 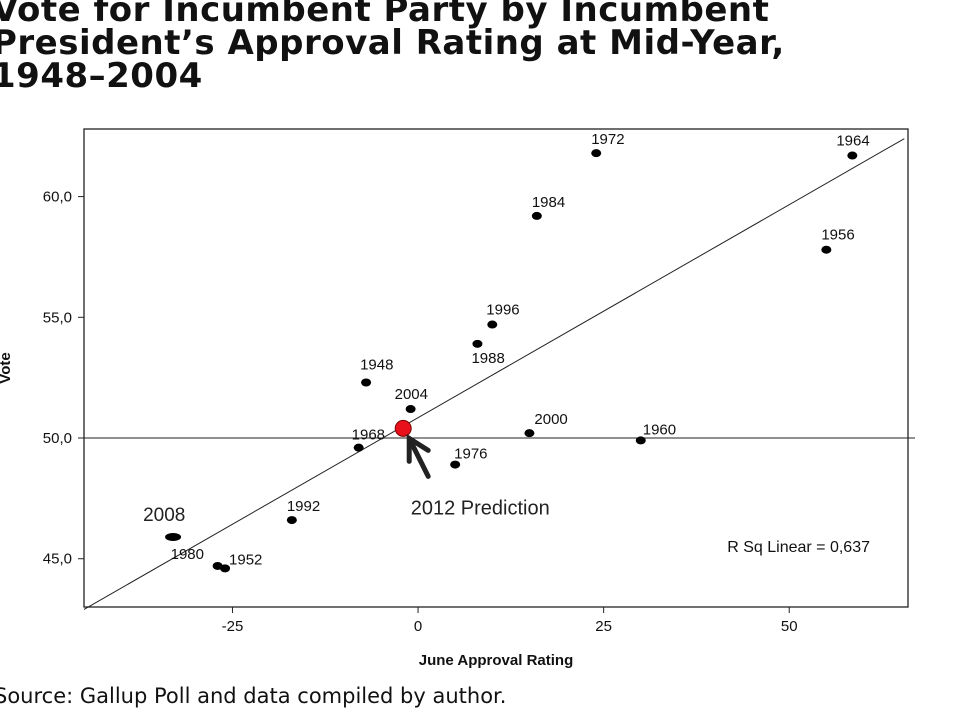 I want to click on data-point-1960, so click(x=640, y=440).